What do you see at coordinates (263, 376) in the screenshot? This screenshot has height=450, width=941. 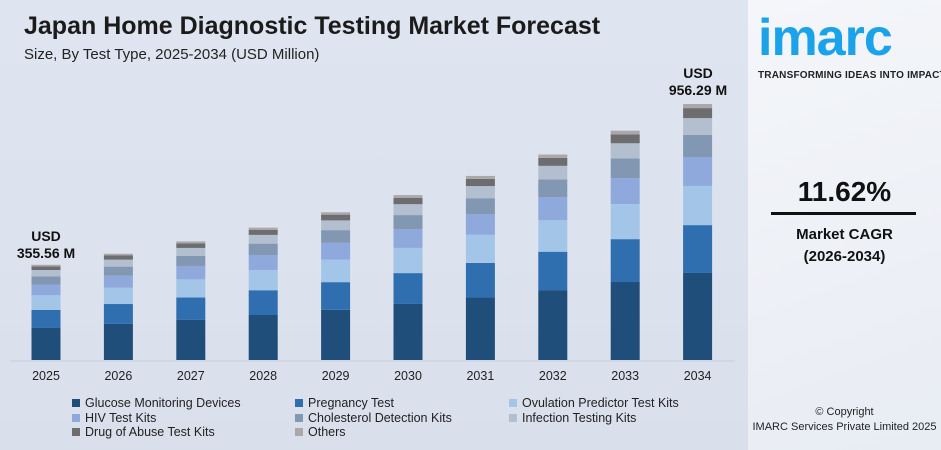 I see `x-tick-label: 2028` at bounding box center [263, 376].